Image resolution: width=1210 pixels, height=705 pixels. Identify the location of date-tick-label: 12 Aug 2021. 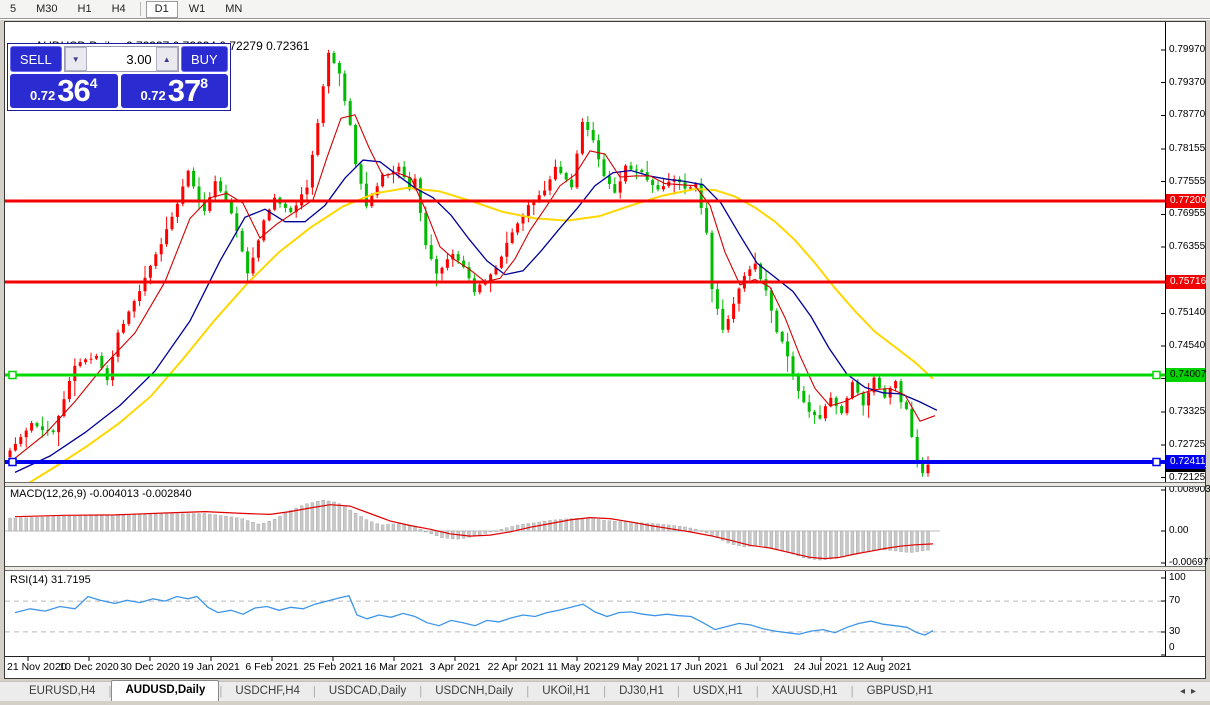
(882, 667).